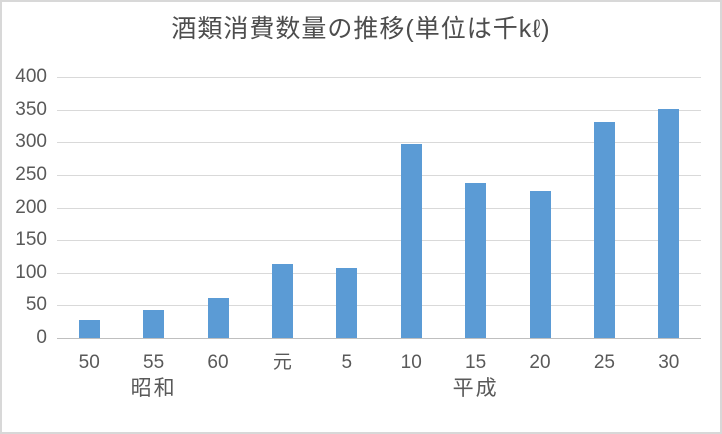 This screenshot has height=434, width=722. Describe the element at coordinates (540, 362) in the screenshot. I see `x-tick-label-20: 20` at that location.